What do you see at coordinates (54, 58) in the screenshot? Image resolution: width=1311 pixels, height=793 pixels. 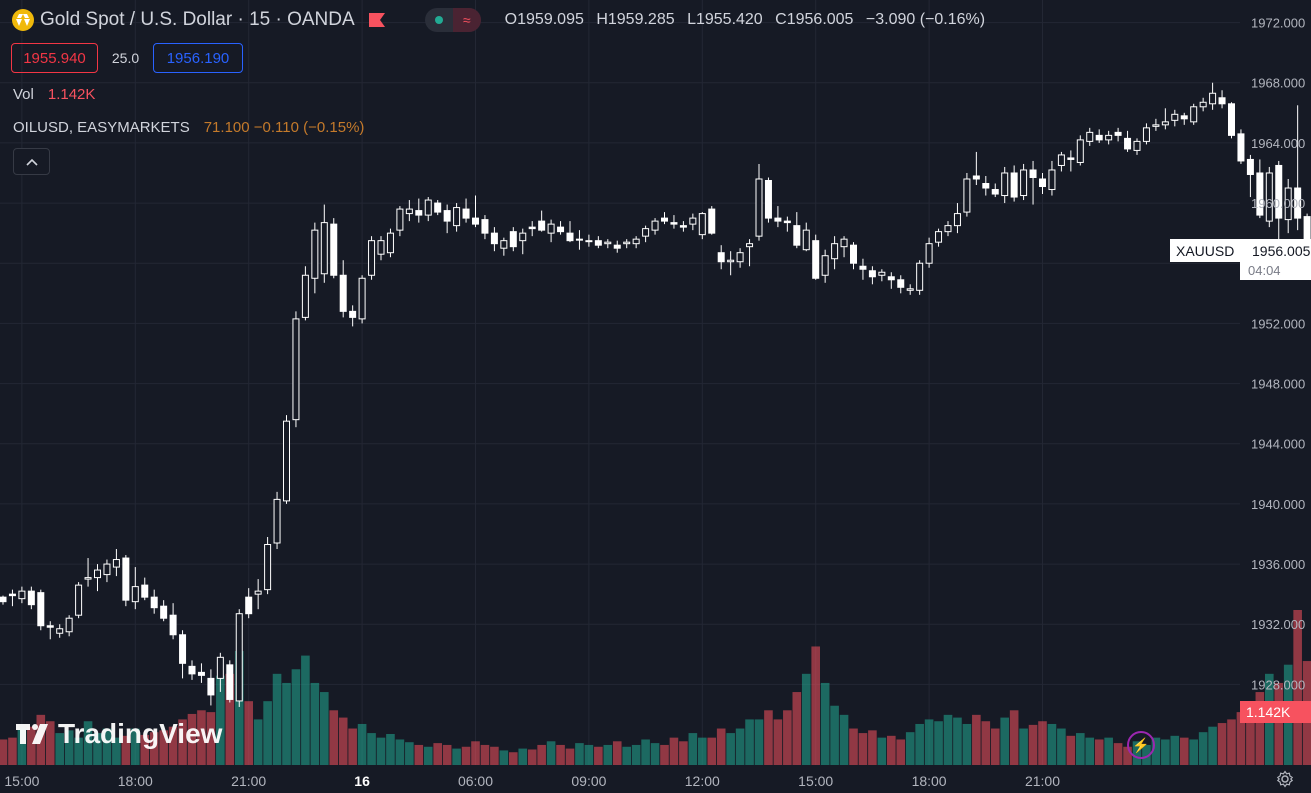 I see `sell-button: 1955.940` at bounding box center [54, 58].